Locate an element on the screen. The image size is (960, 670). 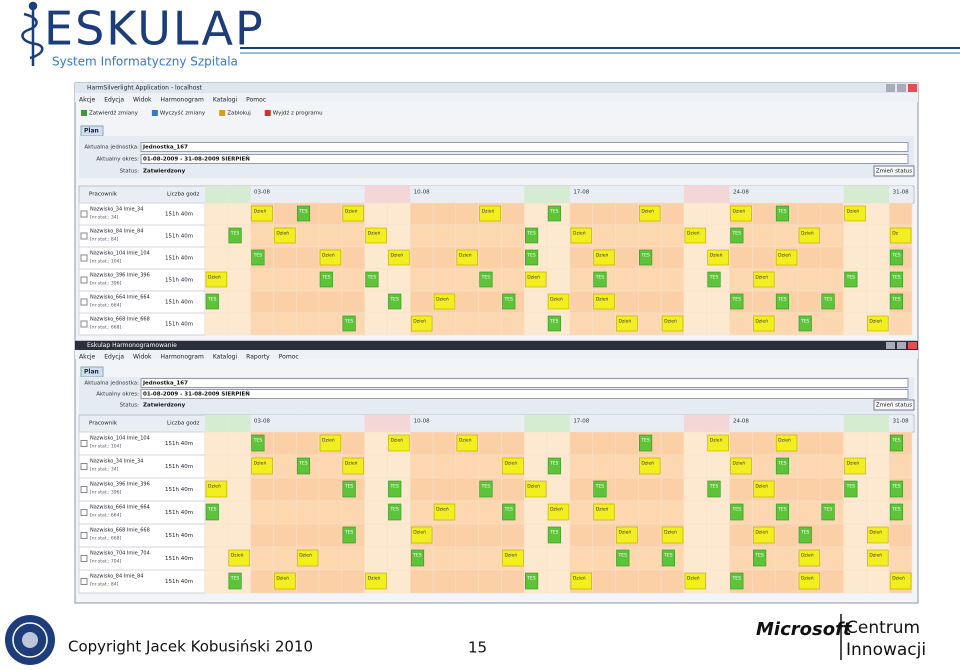
date-header: 10-08 is located at coordinates (422, 422).